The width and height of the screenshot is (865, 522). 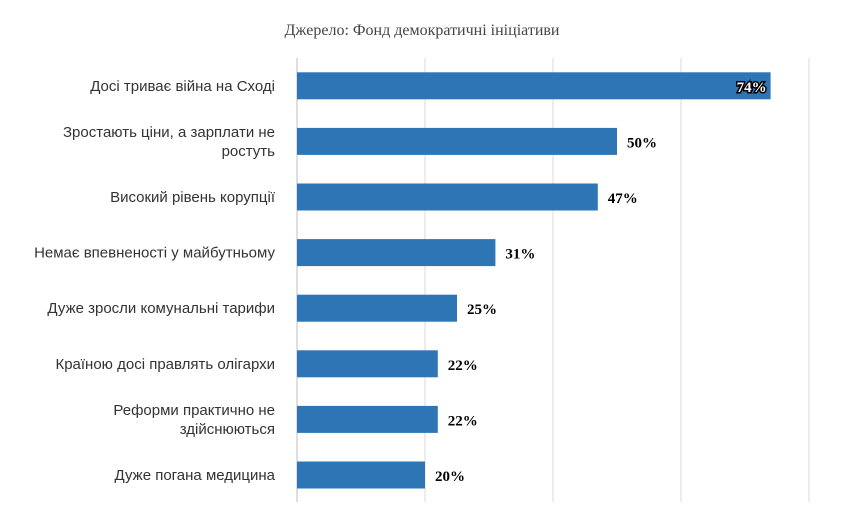 I want to click on category-label: Досі триває війна на Сході, so click(x=182, y=86).